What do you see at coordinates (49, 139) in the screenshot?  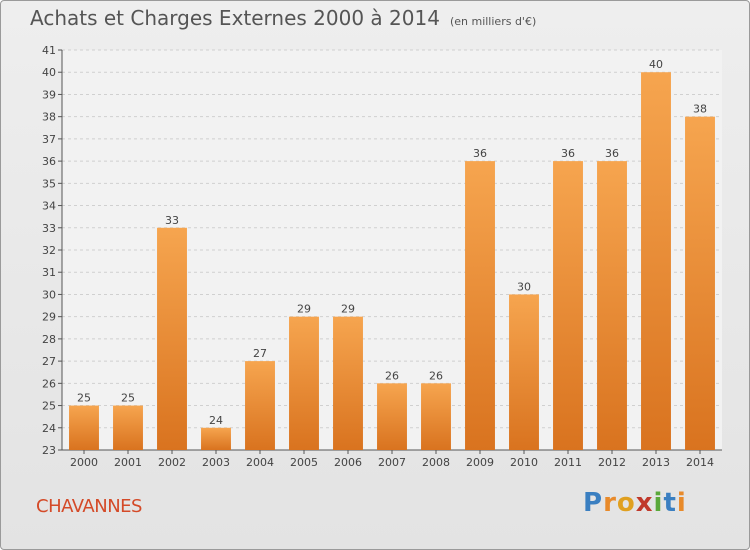 I see `y-tick-label: 37` at bounding box center [49, 139].